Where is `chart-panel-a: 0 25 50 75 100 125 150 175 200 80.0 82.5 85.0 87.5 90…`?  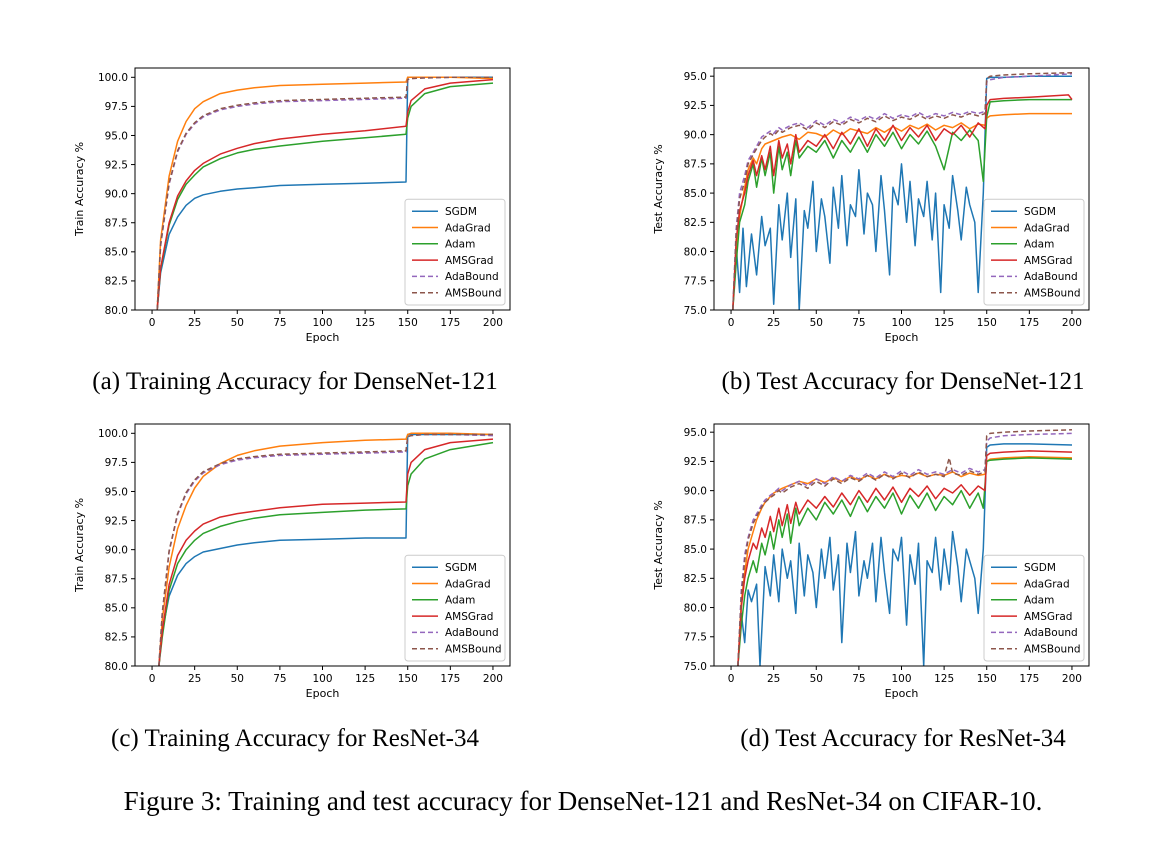 chart-panel-a: 0 25 50 75 100 125 150 175 200 80.0 82.5 85.0 87.5 90… is located at coordinates (295, 208).